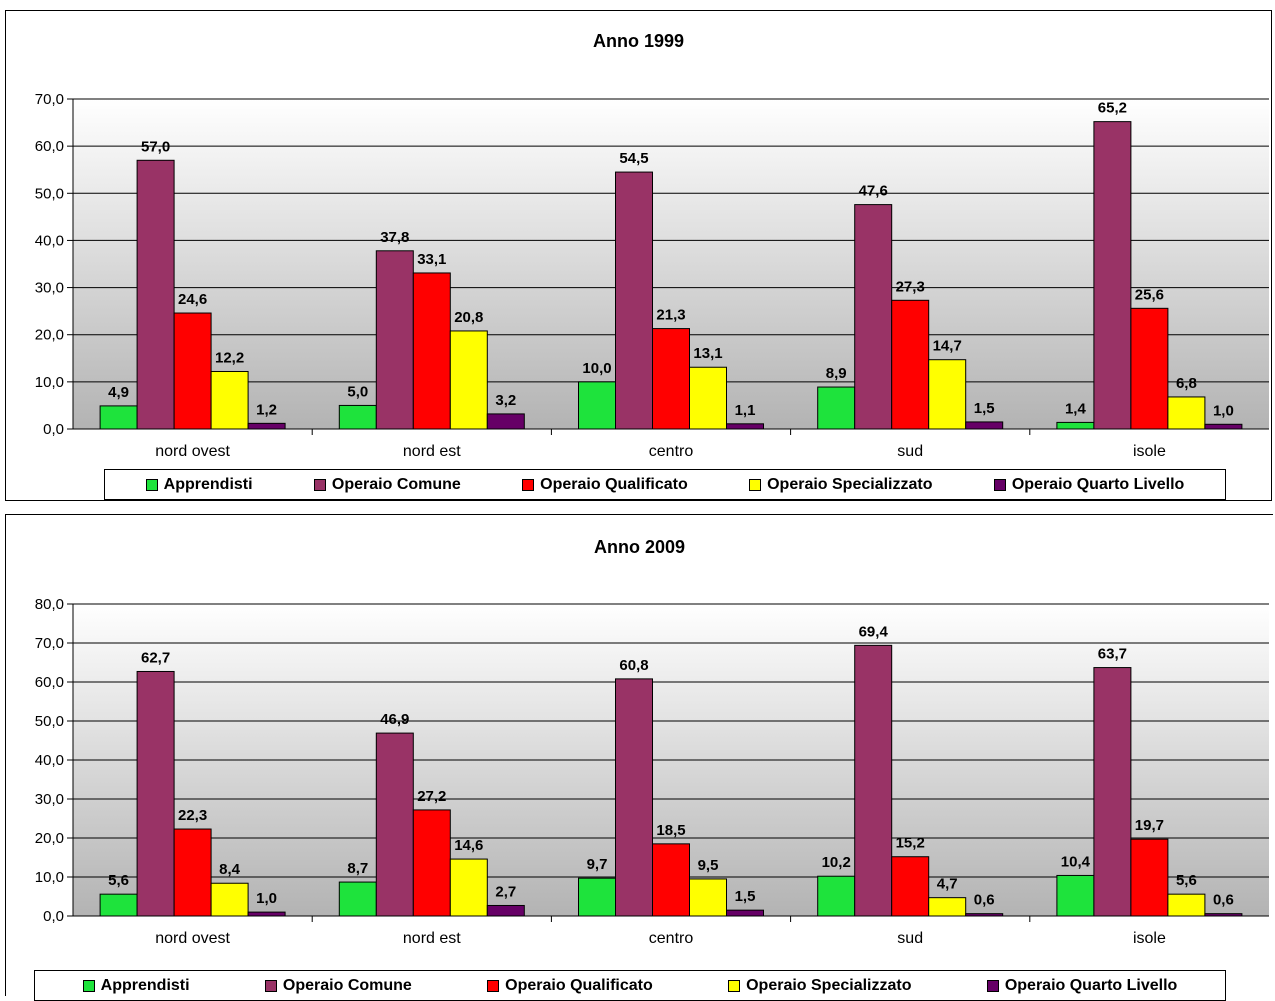 This screenshot has width=1275, height=1001. Describe the element at coordinates (836, 862) in the screenshot. I see `data-label: 10,2` at that location.